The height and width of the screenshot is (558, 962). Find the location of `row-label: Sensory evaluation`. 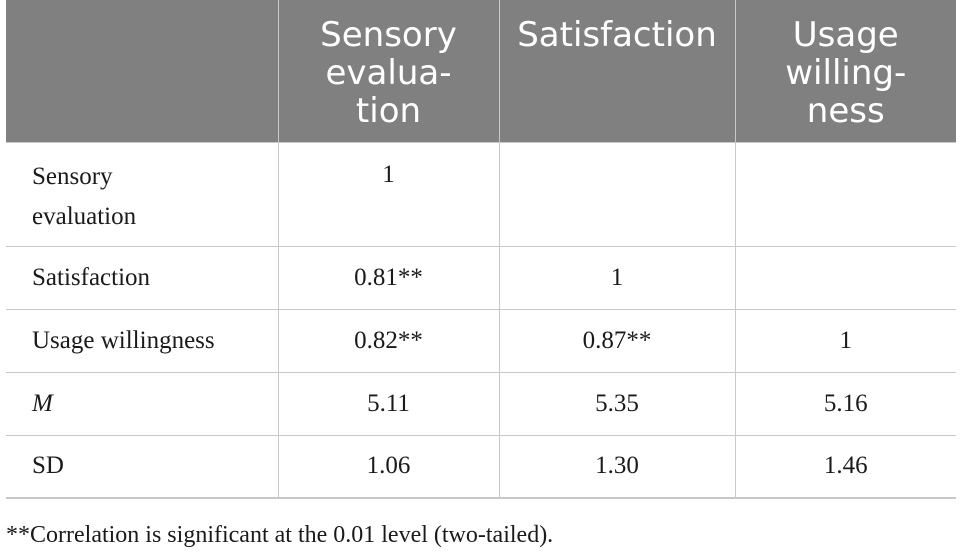

row-label: Sensory evaluation is located at coordinates (142, 194).